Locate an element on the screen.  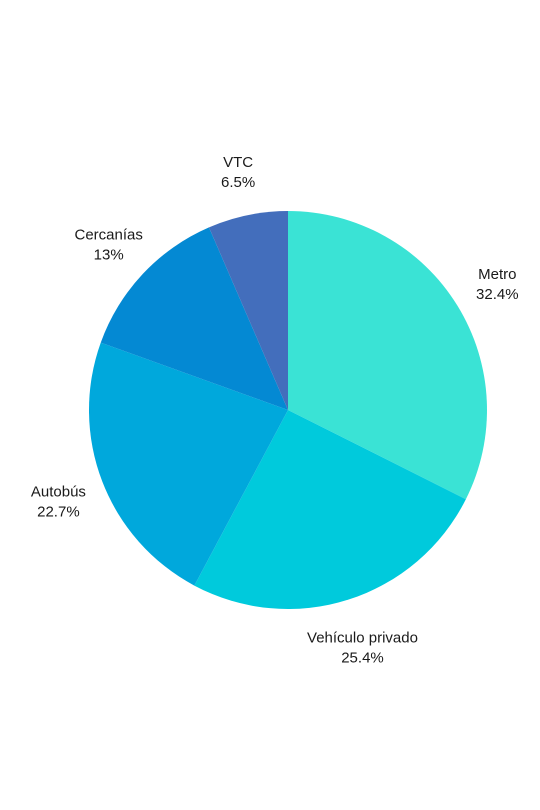
slice-label-cercanias: Cercanías is located at coordinates (109, 235).